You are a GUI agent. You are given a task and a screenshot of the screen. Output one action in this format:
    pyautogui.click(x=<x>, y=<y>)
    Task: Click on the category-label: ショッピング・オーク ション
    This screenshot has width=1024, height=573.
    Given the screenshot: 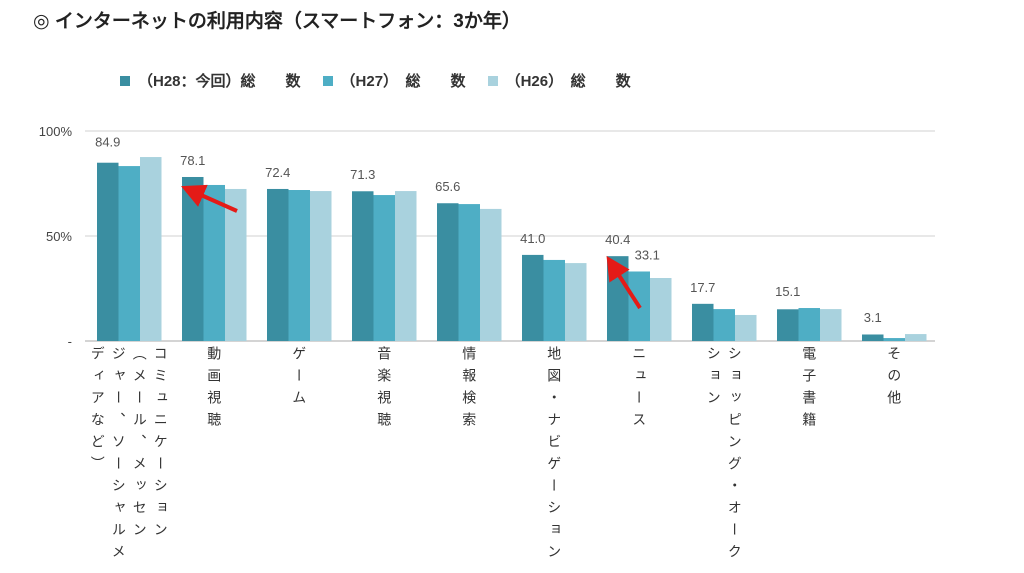 What is the action you would take?
    pyautogui.click(x=724, y=456)
    